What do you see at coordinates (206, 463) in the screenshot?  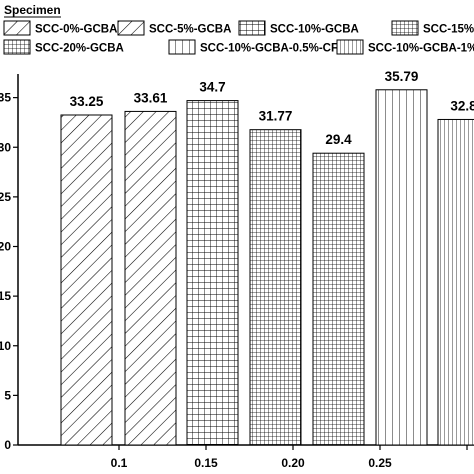 I see `x-tick-label: 0.15` at bounding box center [206, 463].